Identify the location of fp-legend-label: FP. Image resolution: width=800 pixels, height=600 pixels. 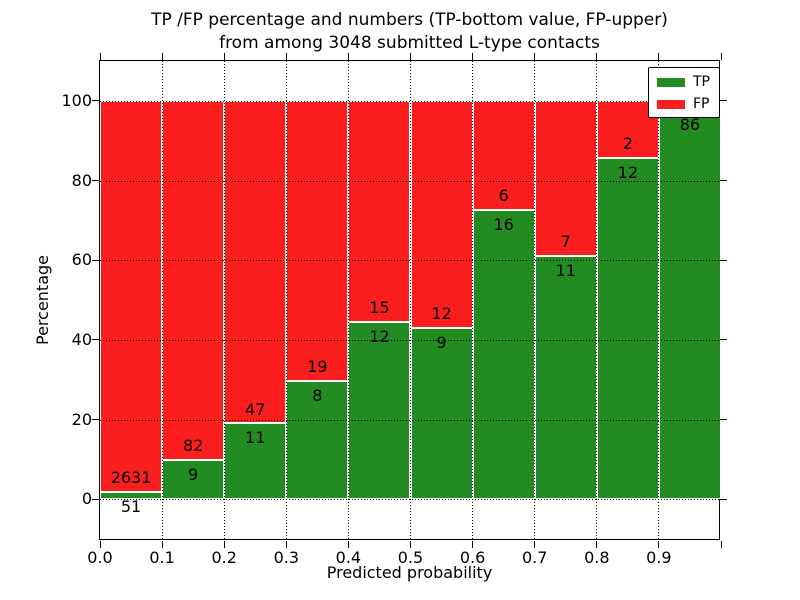
(701, 104).